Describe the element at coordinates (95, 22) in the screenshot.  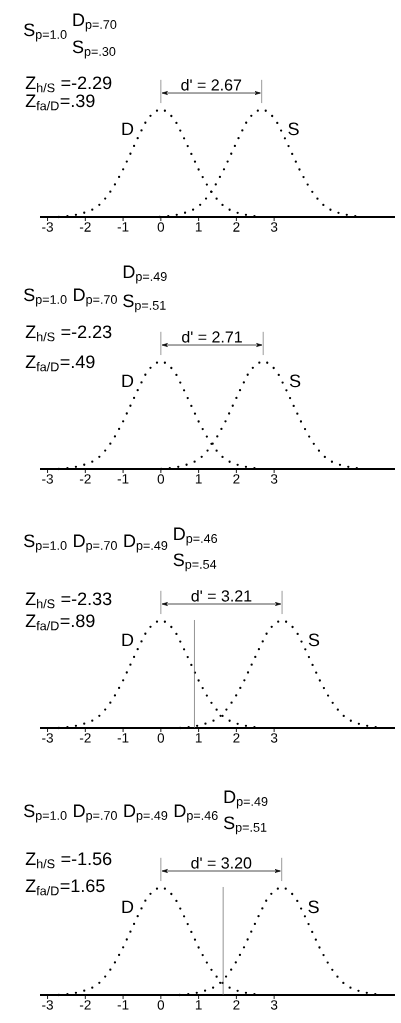
I see `text: D$_{p=.70}$` at that location.